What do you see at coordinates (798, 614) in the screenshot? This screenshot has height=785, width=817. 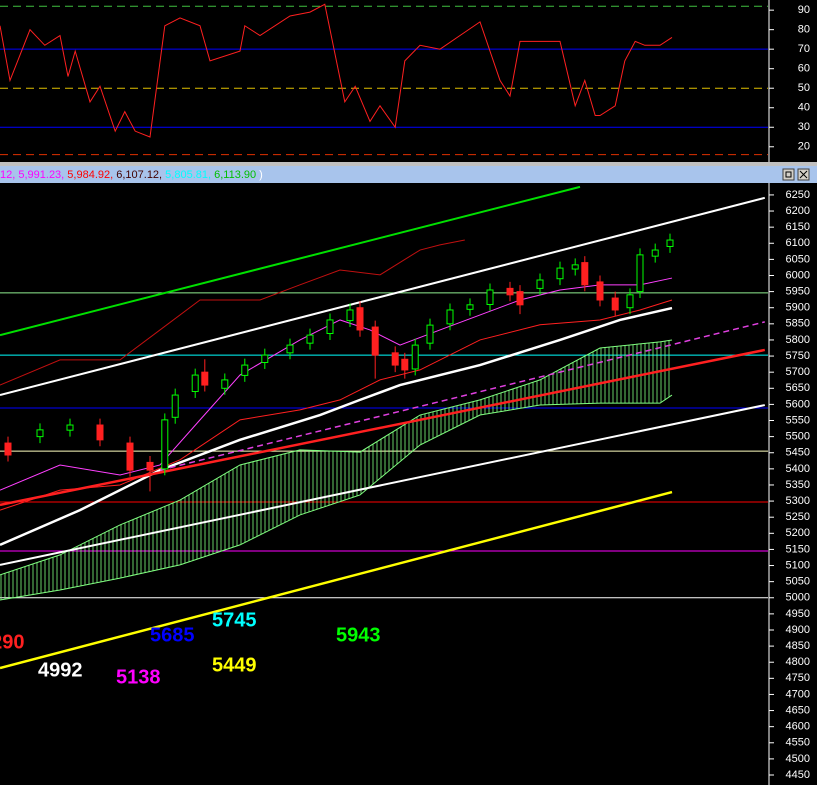 I see `y-tick-label: 4950` at bounding box center [798, 614].